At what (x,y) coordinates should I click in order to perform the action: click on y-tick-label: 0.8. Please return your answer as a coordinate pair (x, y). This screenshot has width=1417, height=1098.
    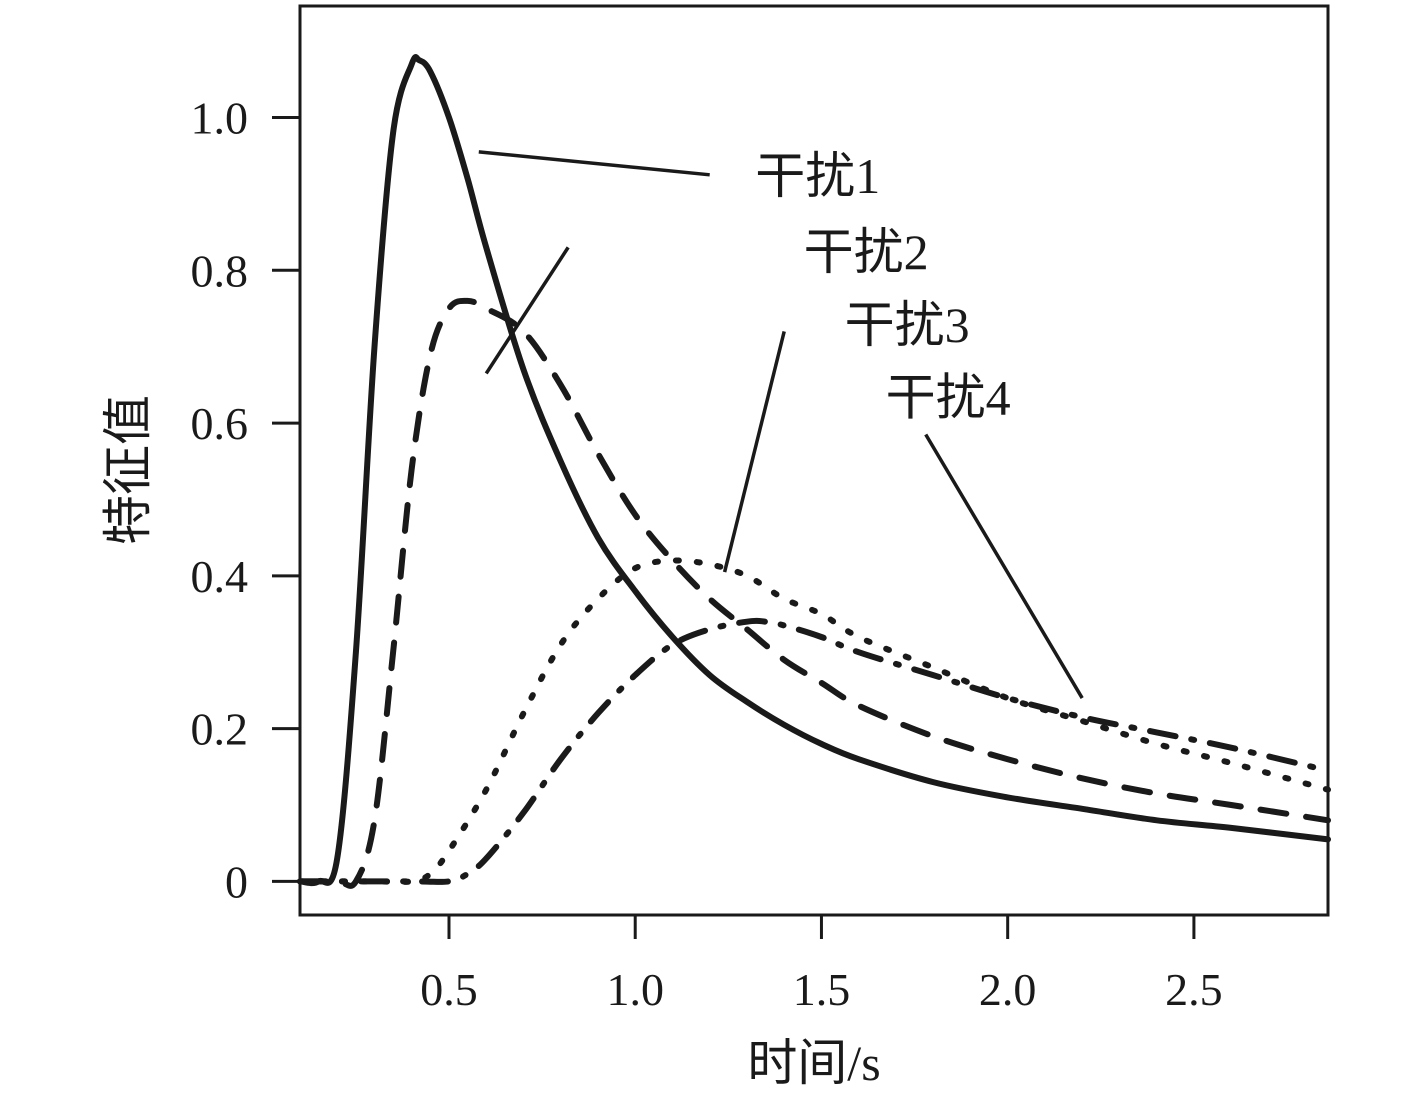
    Looking at the image, I should click on (220, 270).